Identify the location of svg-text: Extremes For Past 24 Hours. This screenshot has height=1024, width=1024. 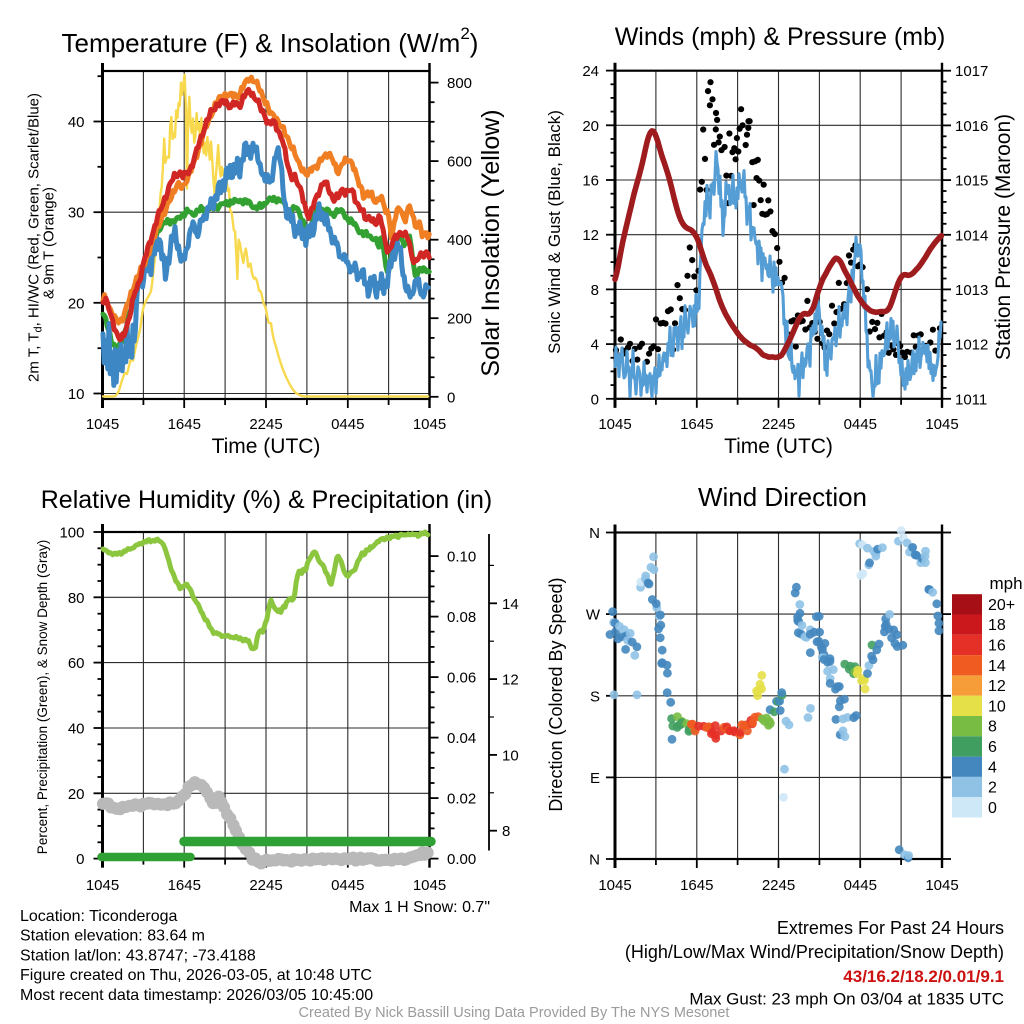
(890, 928).